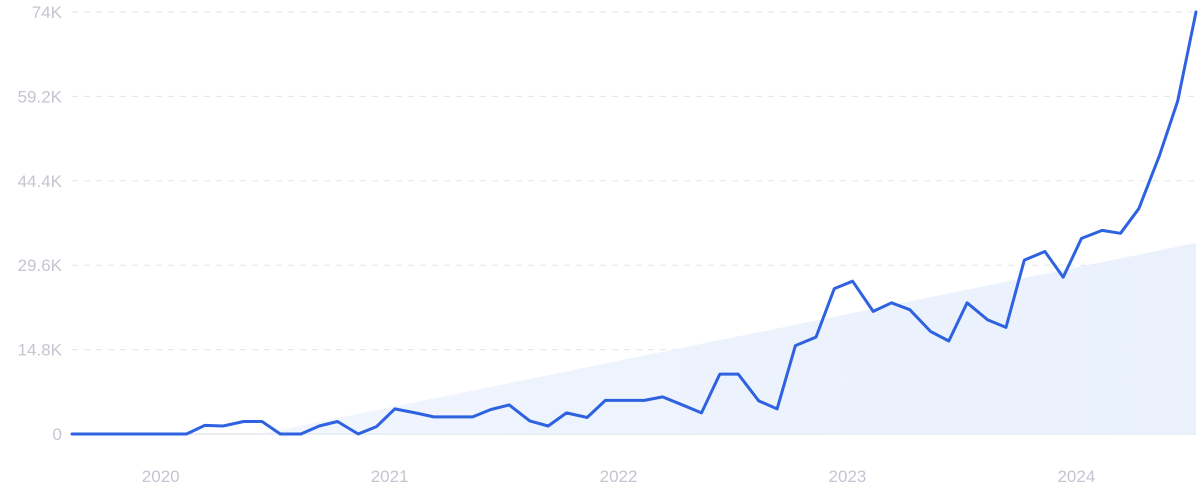 This screenshot has height=499, width=1200. I want to click on x-tick-label: 2022, so click(619, 476).